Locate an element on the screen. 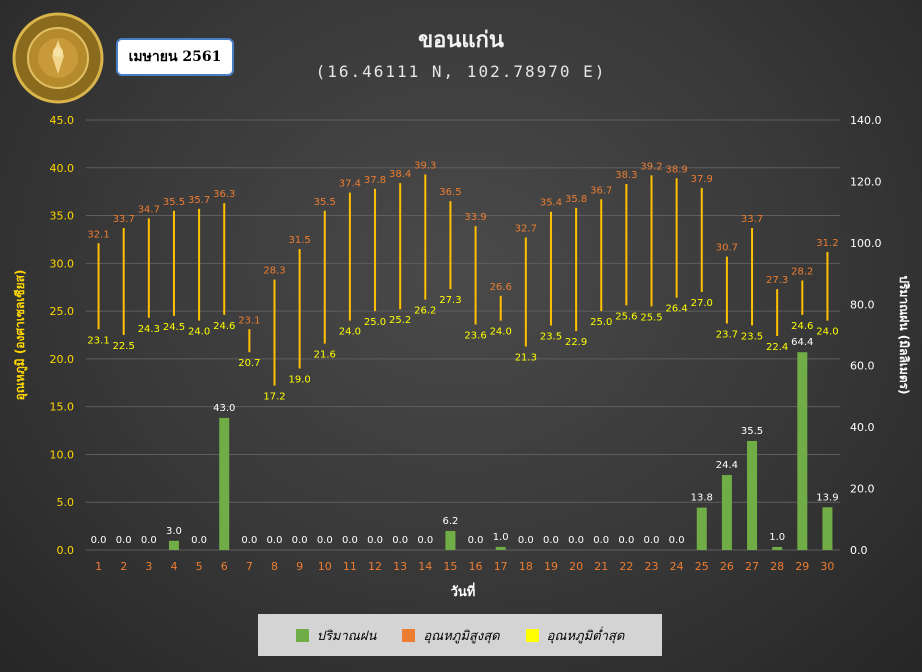 The width and height of the screenshot is (922, 672). x-tick-label: 9 is located at coordinates (299, 566).